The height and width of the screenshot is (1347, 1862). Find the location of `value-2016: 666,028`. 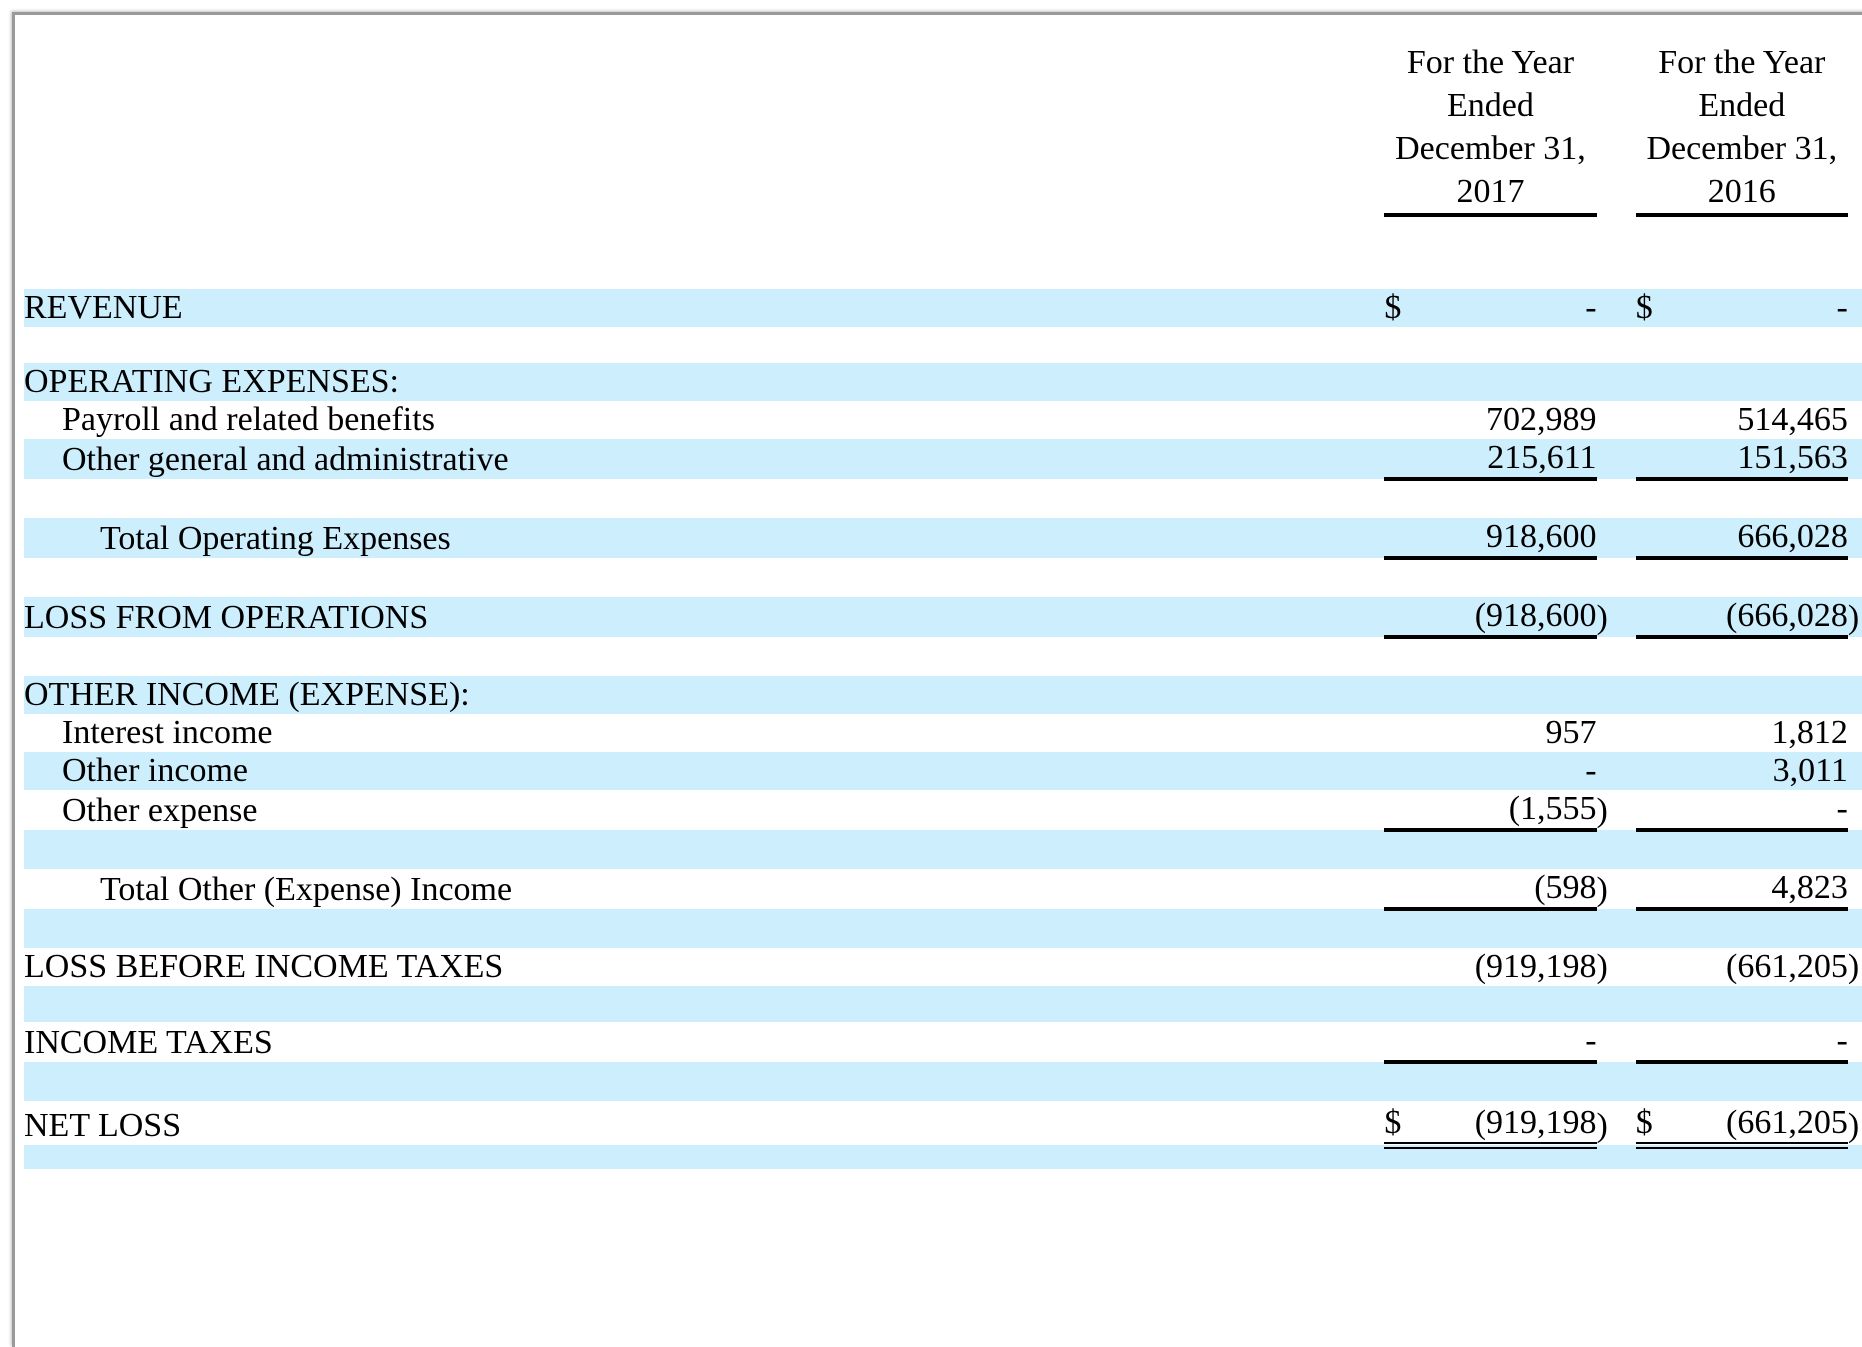

value-2016: 666,028 is located at coordinates (1751, 539).